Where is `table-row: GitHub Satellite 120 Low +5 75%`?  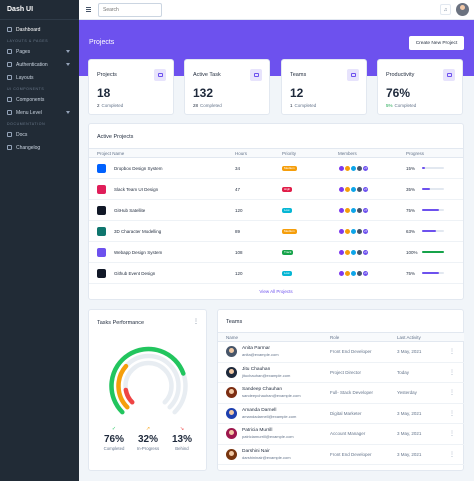
table-row: GitHub Satellite 120 Low +5 75% is located at coordinates (276, 210).